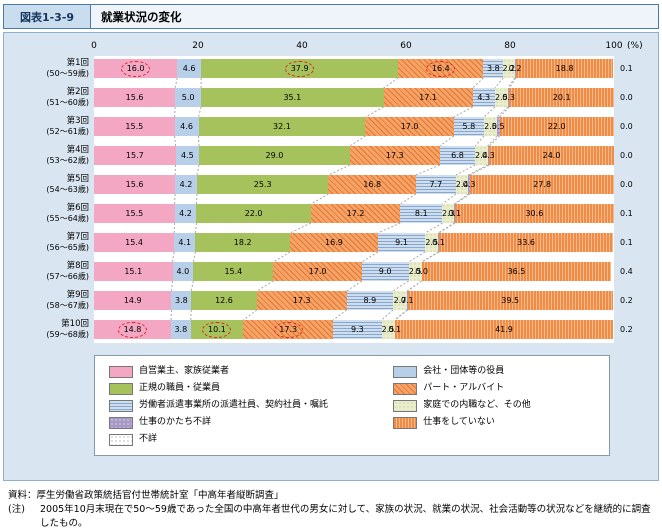  I want to click on bar-segment: 0.2, so click(515, 68).